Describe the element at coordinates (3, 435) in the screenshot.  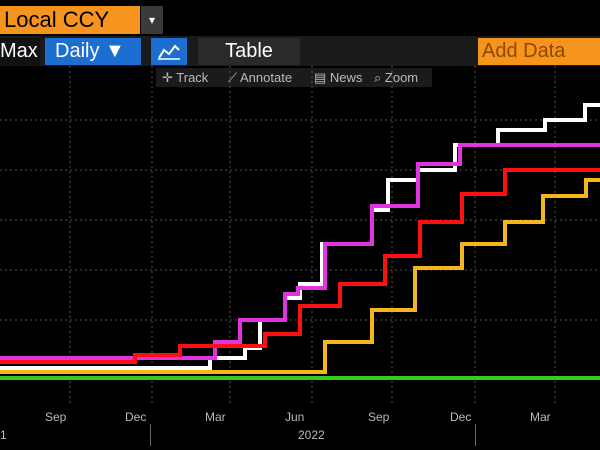
I see `year-label-partial: 1` at that location.